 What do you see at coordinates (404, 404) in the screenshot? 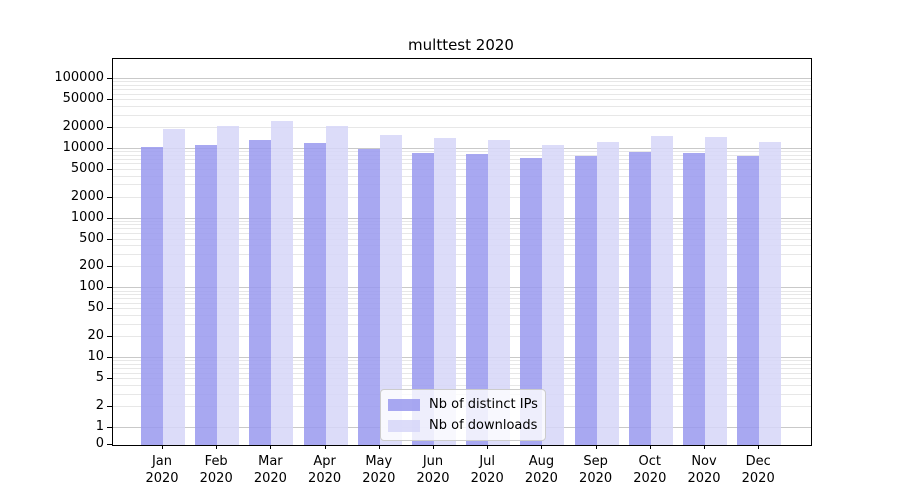
I see `legend-swatch-distinct-ips` at bounding box center [404, 404].